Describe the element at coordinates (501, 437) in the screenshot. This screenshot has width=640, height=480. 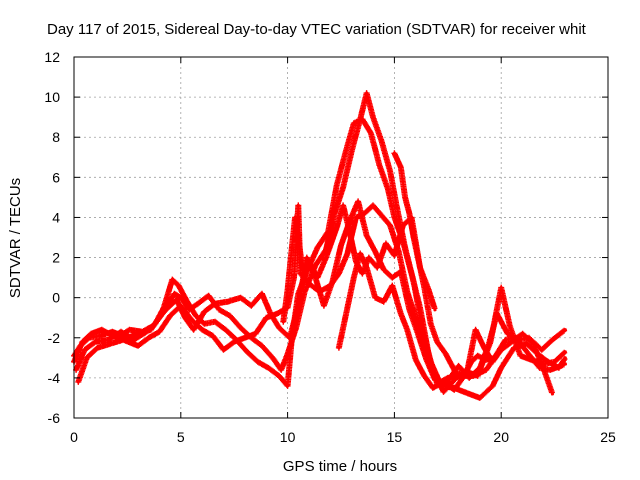
I see `x-tick-label: 20` at that location.